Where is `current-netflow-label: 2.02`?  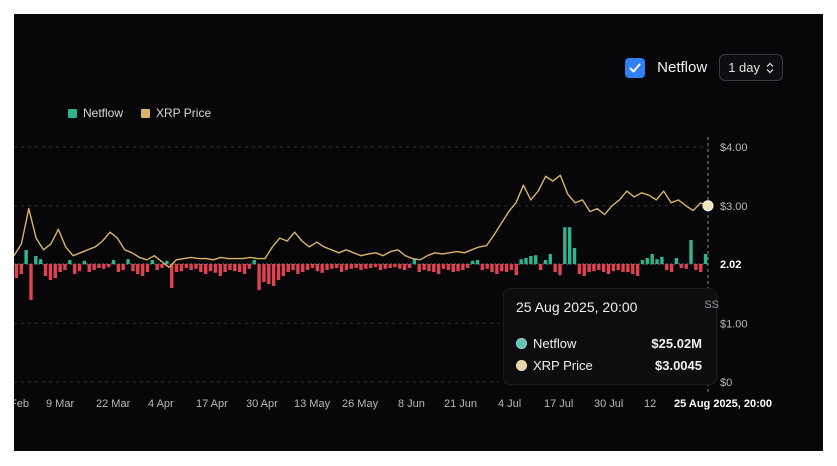
current-netflow-label: 2.02 is located at coordinates (730, 265).